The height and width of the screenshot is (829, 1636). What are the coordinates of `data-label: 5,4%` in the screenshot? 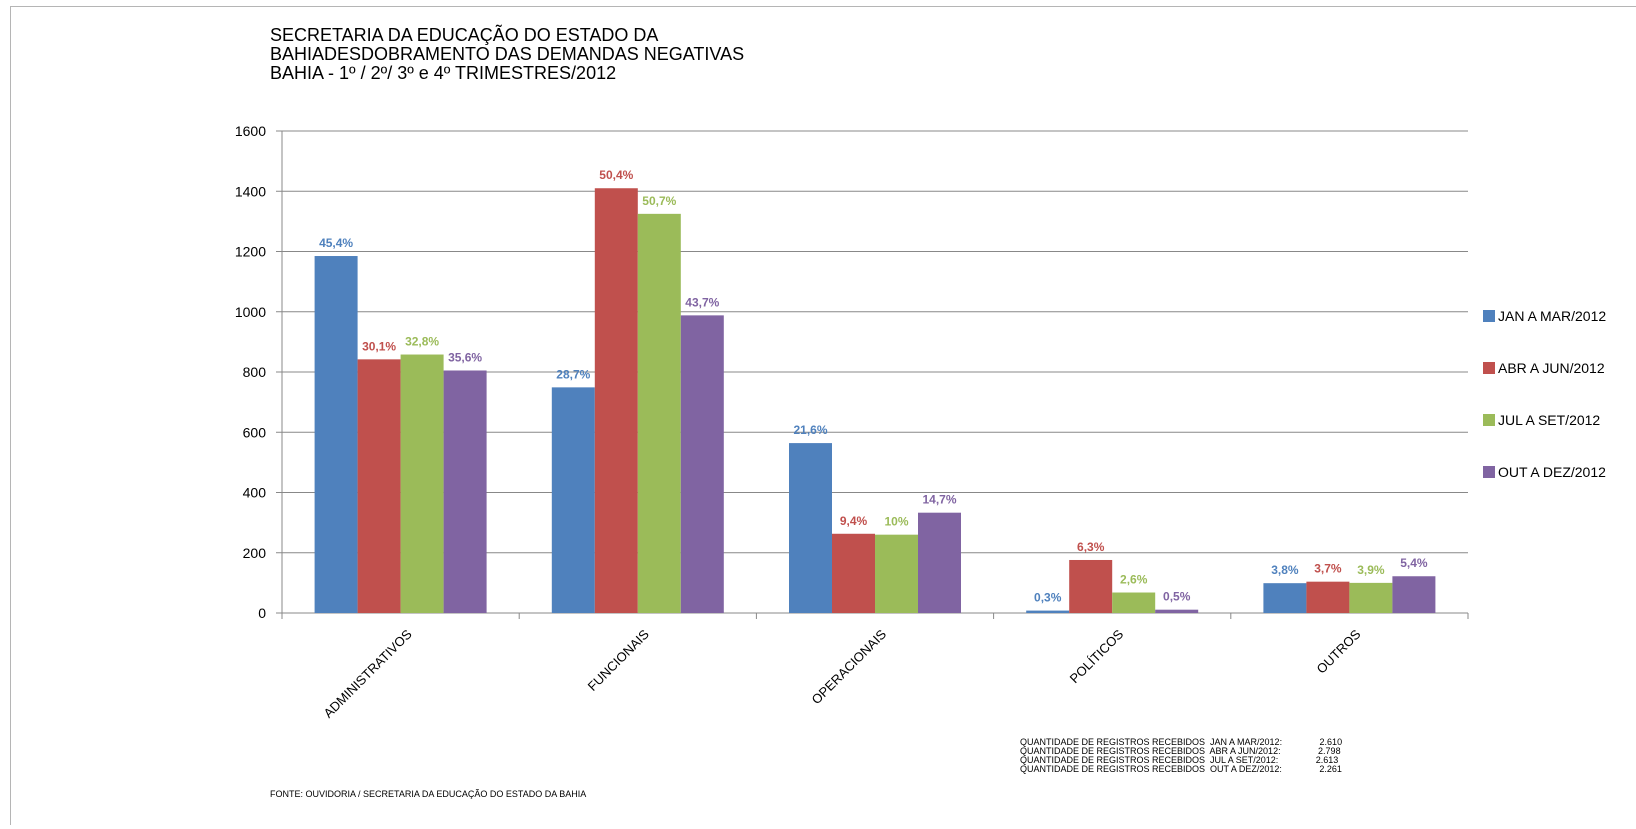 It's located at (1414, 563).